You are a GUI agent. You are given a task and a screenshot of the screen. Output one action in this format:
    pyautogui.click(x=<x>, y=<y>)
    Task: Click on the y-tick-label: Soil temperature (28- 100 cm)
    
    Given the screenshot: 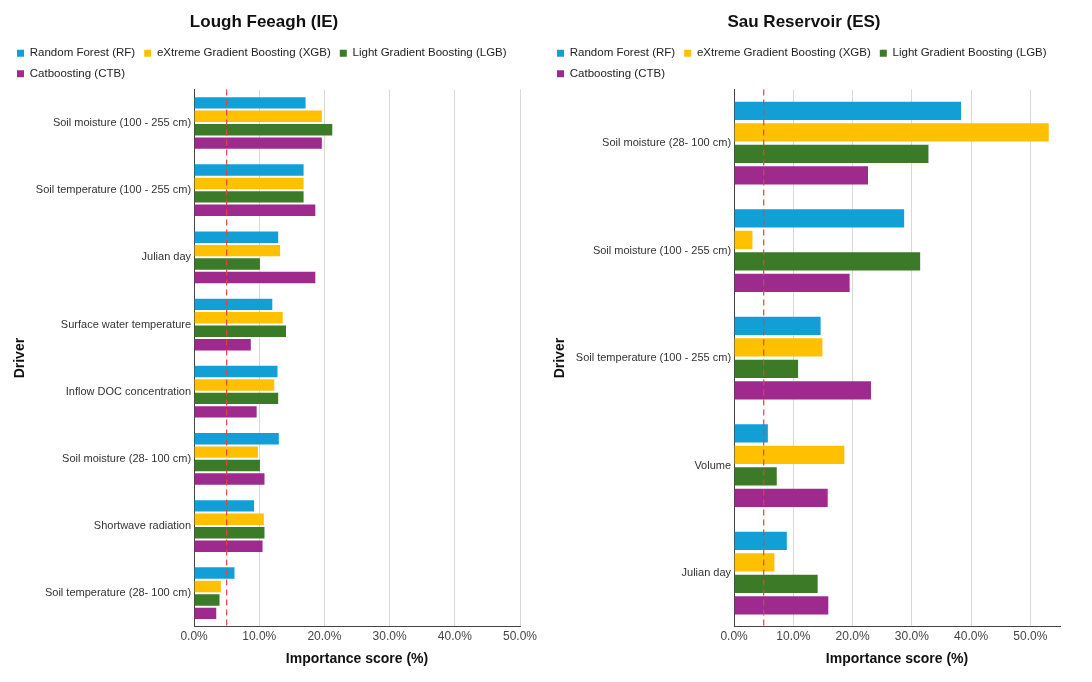 What is the action you would take?
    pyautogui.click(x=118, y=592)
    